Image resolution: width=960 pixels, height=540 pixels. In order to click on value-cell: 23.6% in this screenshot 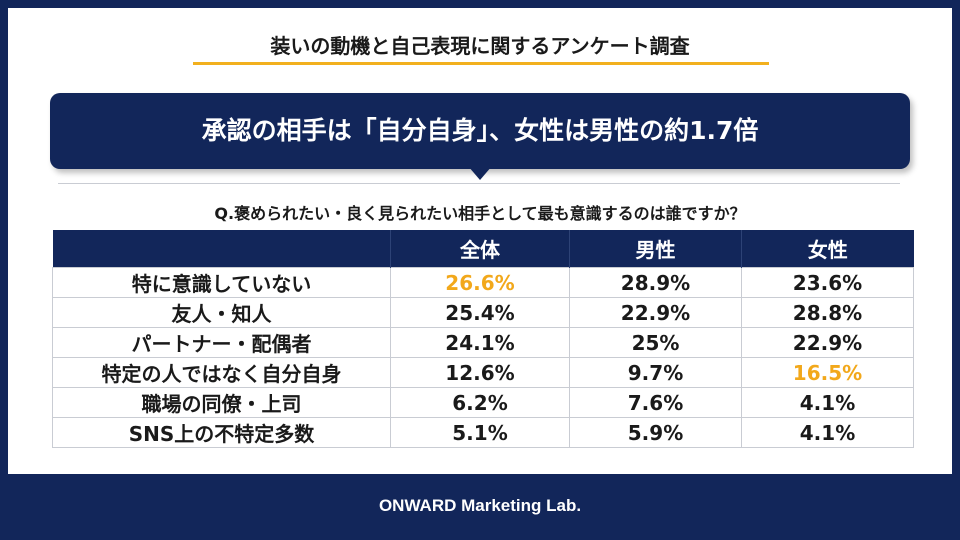, I will do `click(827, 282)`.